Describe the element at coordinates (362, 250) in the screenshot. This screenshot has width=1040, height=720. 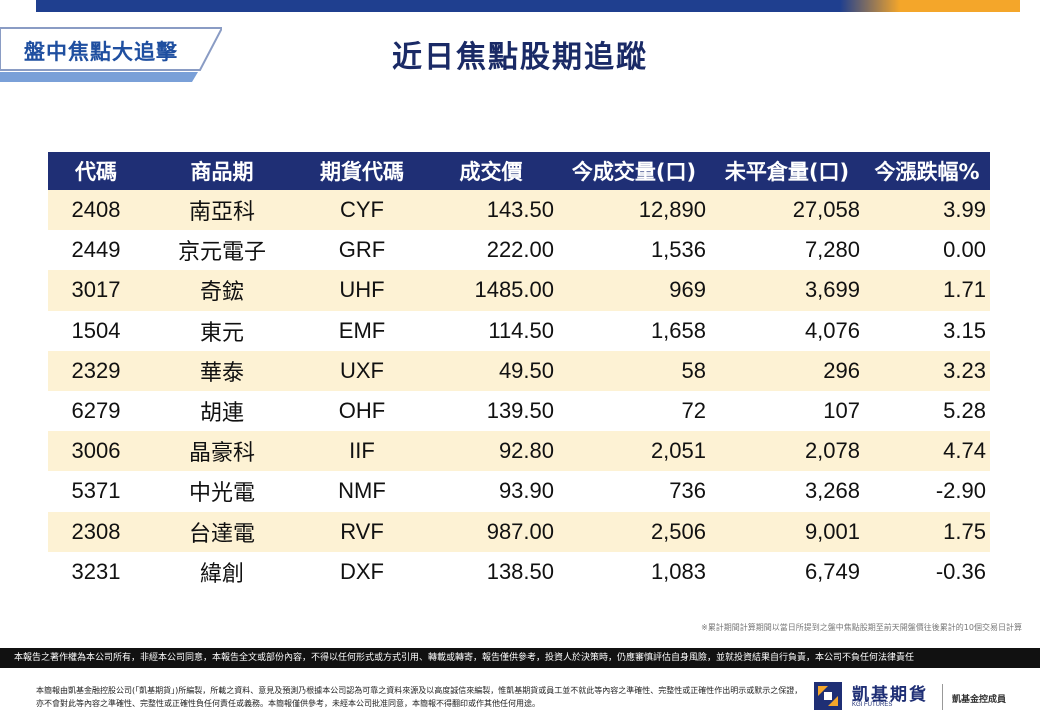
I see `table-cell: GRF` at that location.